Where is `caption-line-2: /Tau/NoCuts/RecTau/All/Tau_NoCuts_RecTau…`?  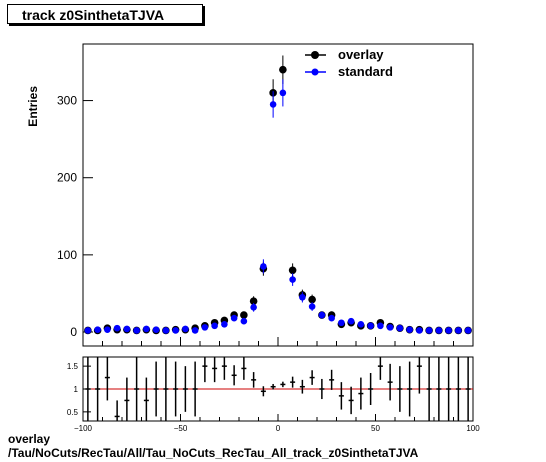
caption-line-2: /Tau/NoCuts/RecTau/All/Tau_NoCuts_RecTau… is located at coordinates (213, 453).